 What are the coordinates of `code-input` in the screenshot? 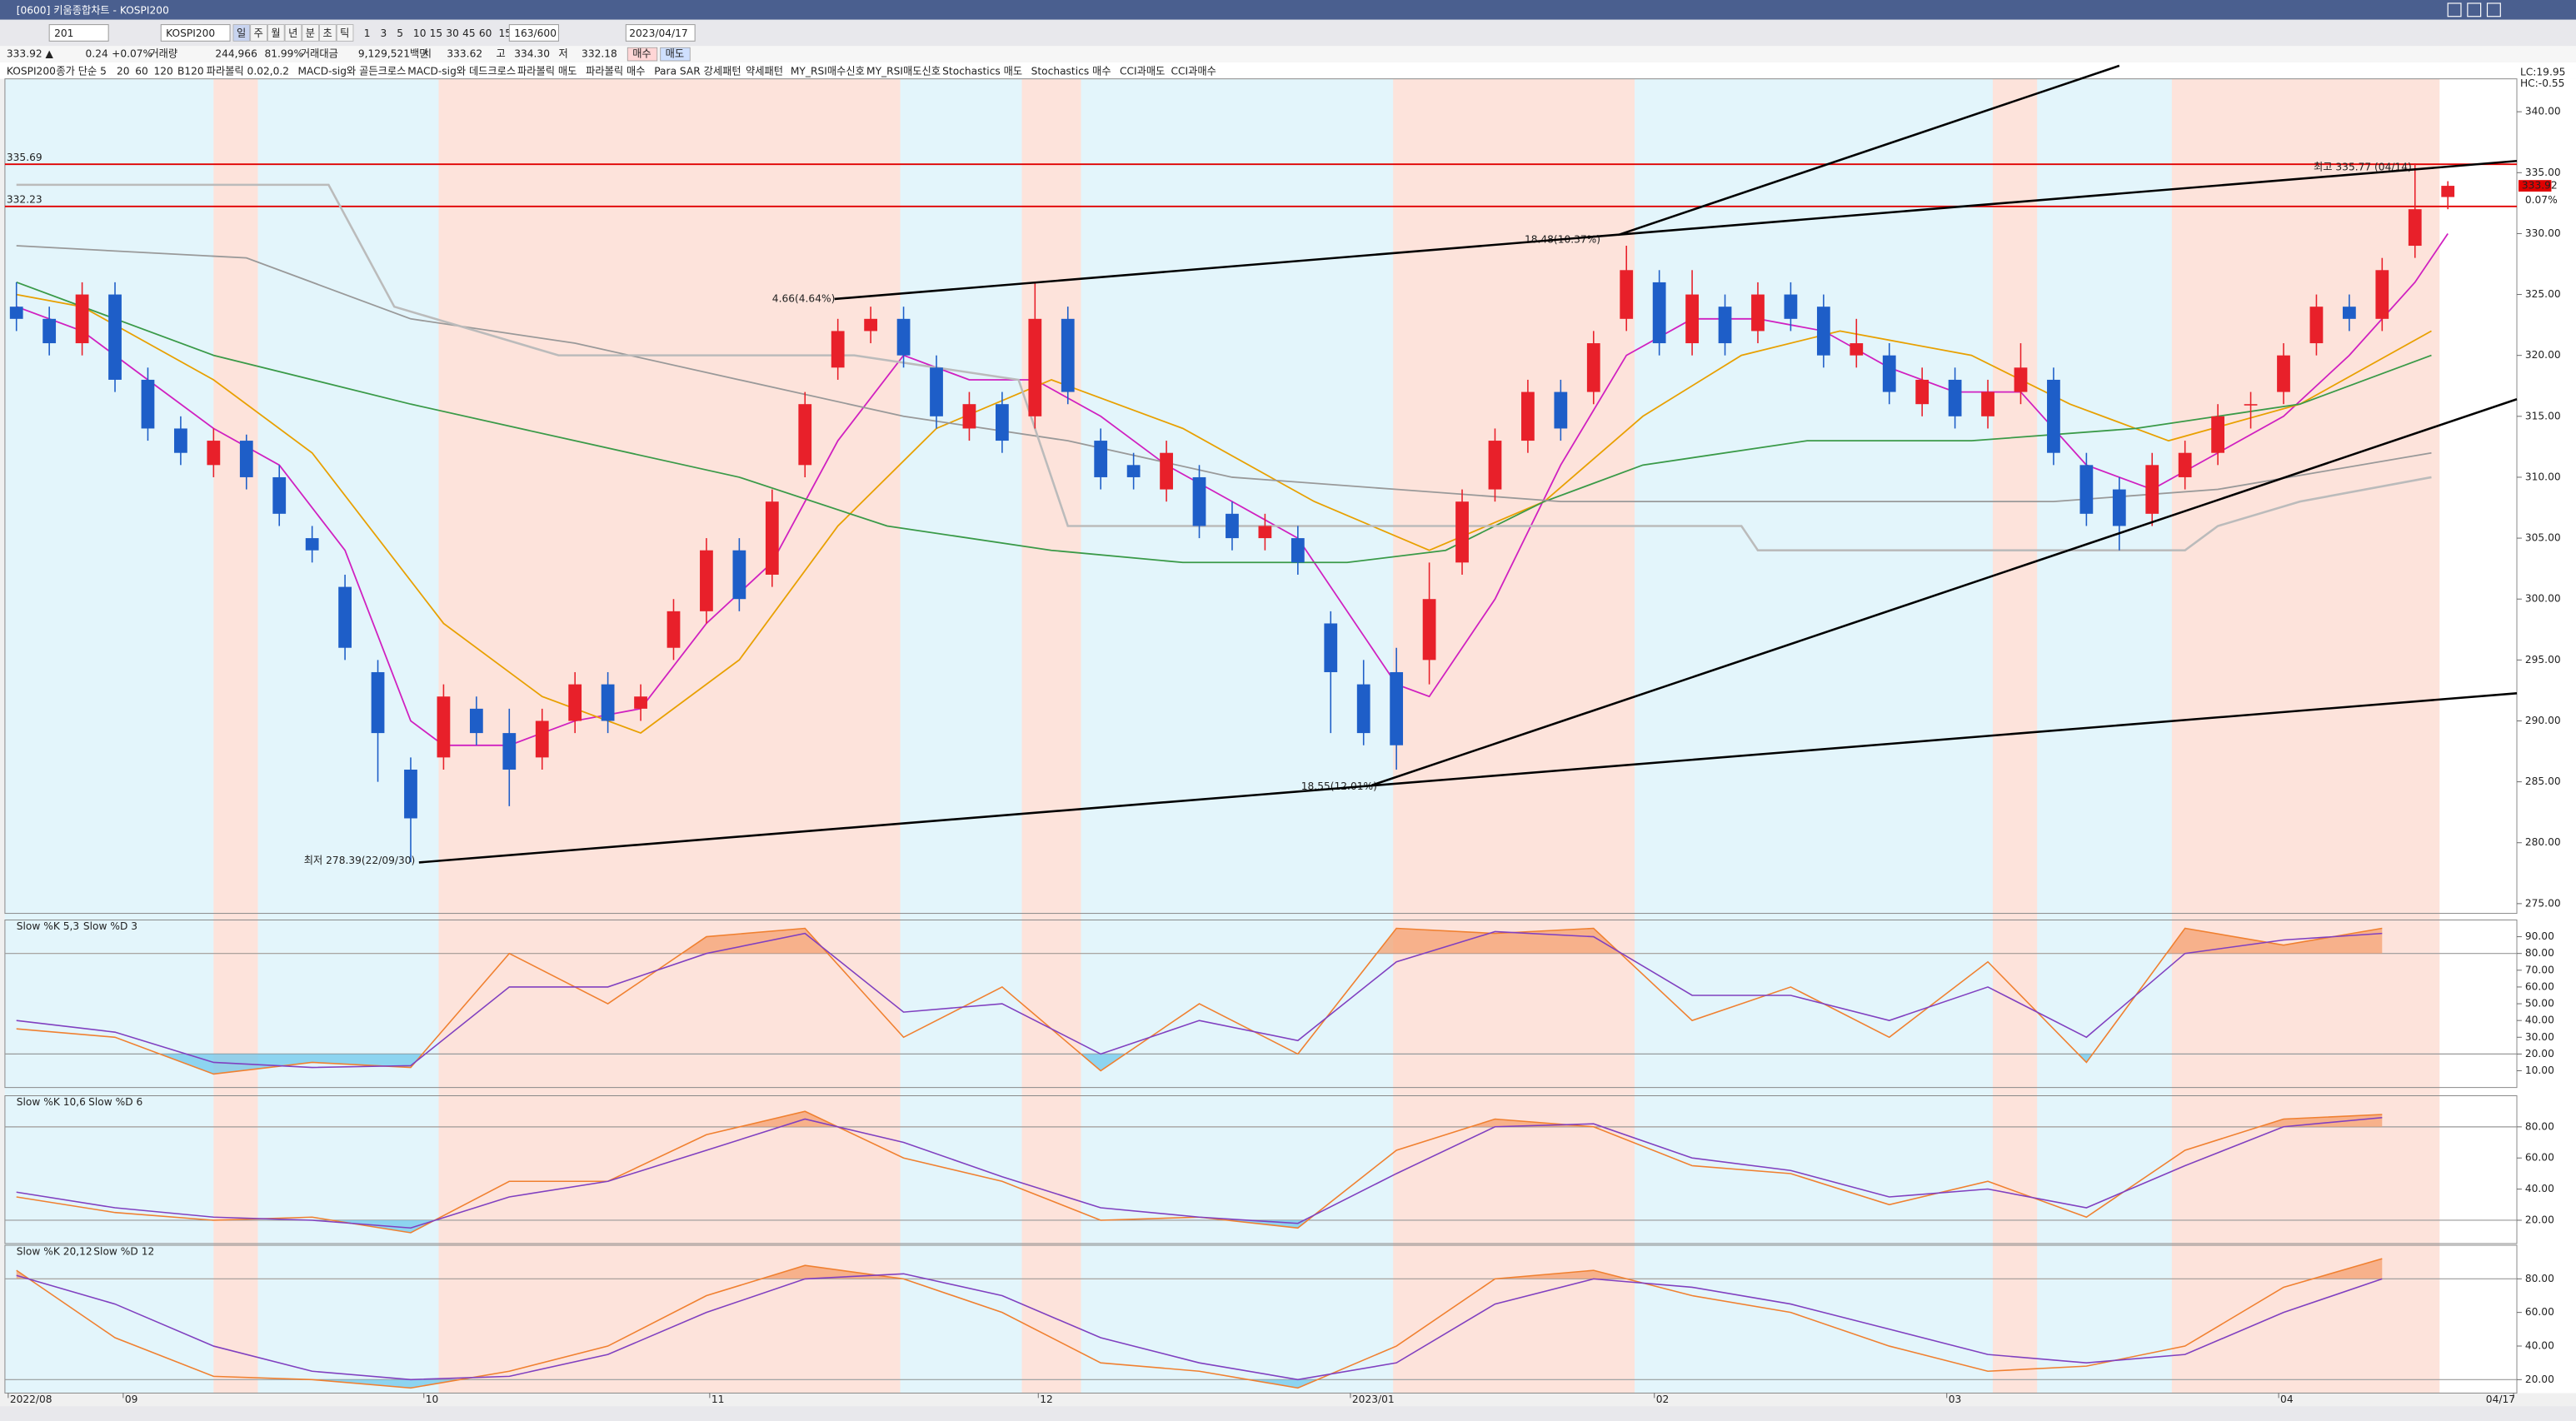 It's located at (78, 33).